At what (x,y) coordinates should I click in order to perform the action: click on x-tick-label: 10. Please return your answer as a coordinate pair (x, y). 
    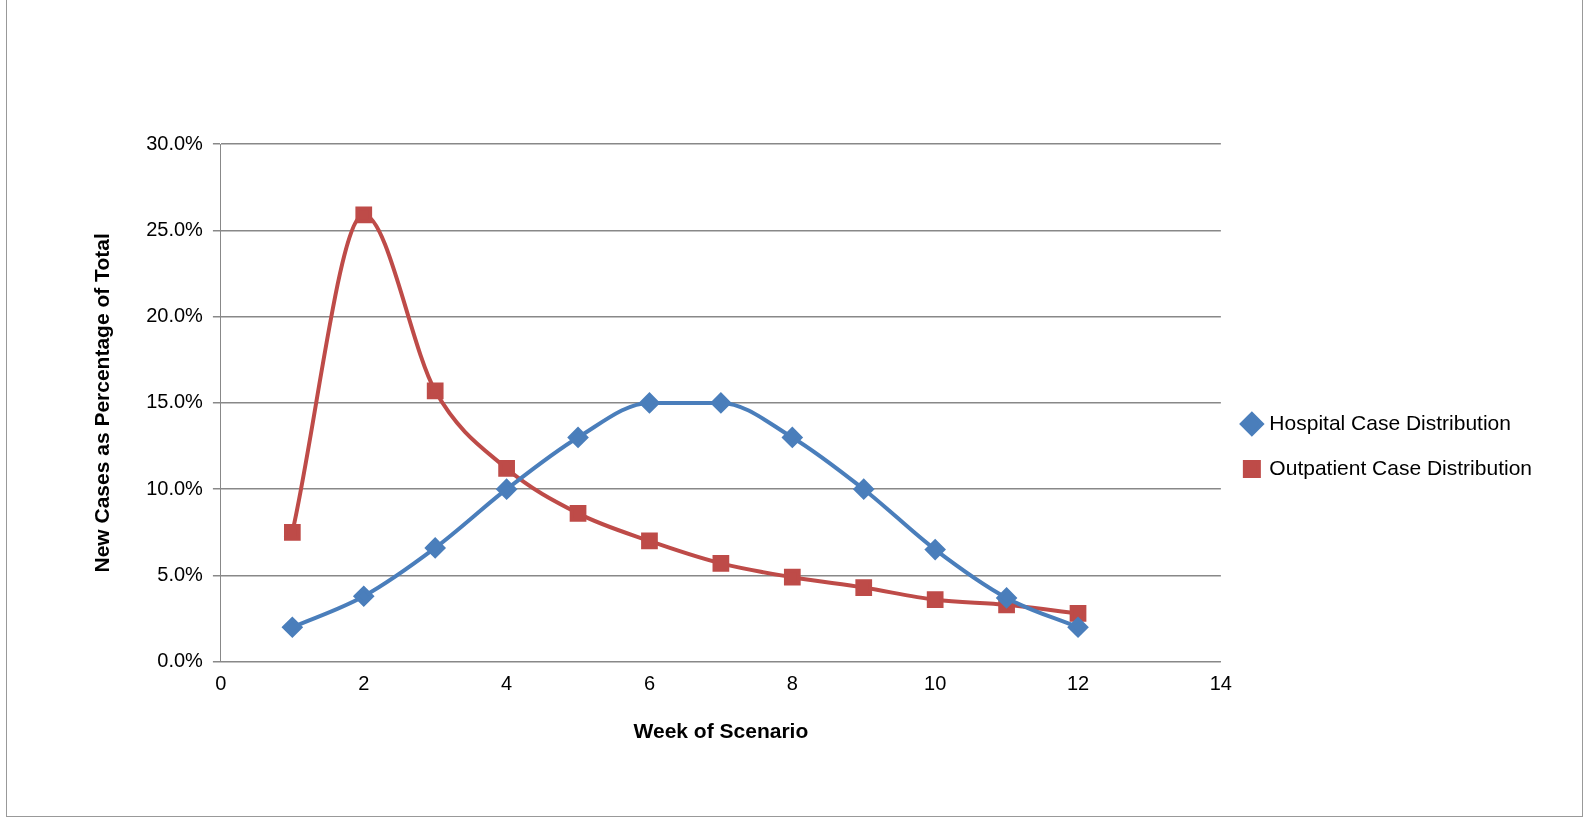
    Looking at the image, I should click on (935, 683).